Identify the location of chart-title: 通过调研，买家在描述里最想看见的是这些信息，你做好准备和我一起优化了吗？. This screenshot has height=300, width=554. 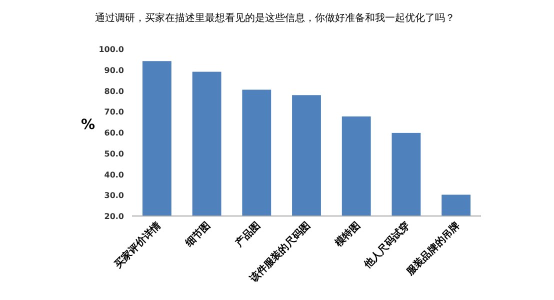
(275, 18).